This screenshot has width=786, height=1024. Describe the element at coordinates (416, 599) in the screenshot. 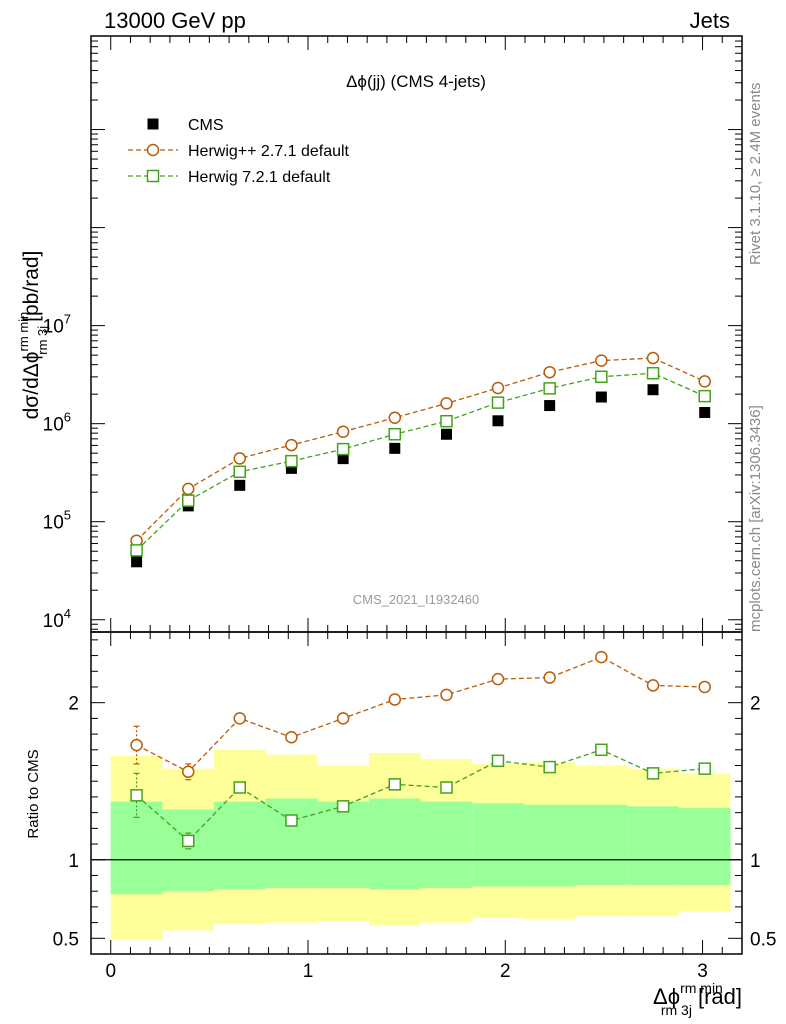

I see `watermark: CMS_2021_I1932460` at that location.